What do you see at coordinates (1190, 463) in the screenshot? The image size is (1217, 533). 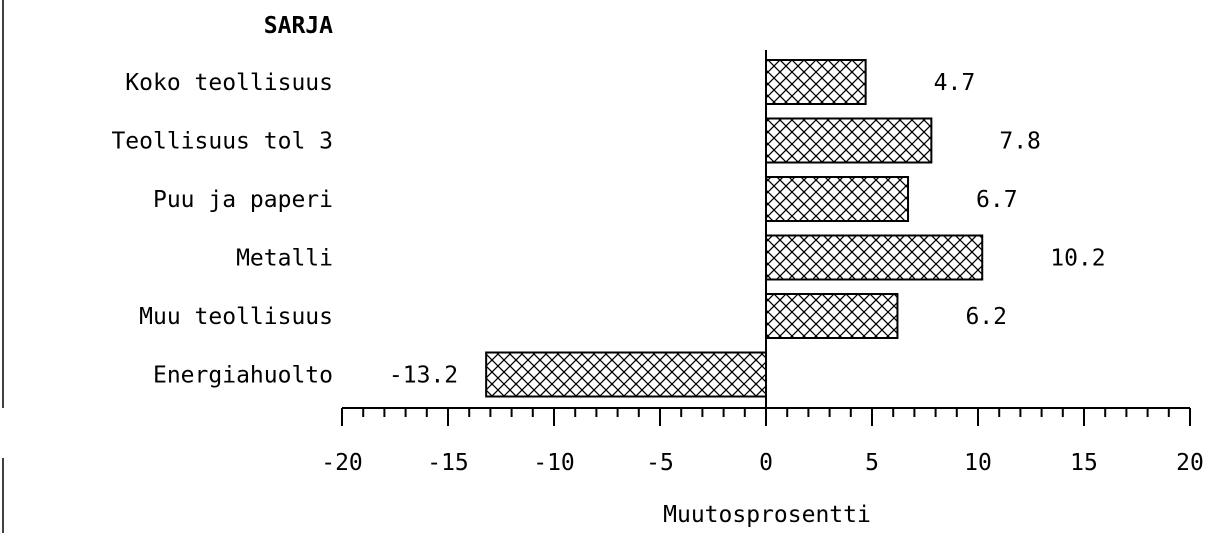 I see `x-tick-label: 20` at bounding box center [1190, 463].